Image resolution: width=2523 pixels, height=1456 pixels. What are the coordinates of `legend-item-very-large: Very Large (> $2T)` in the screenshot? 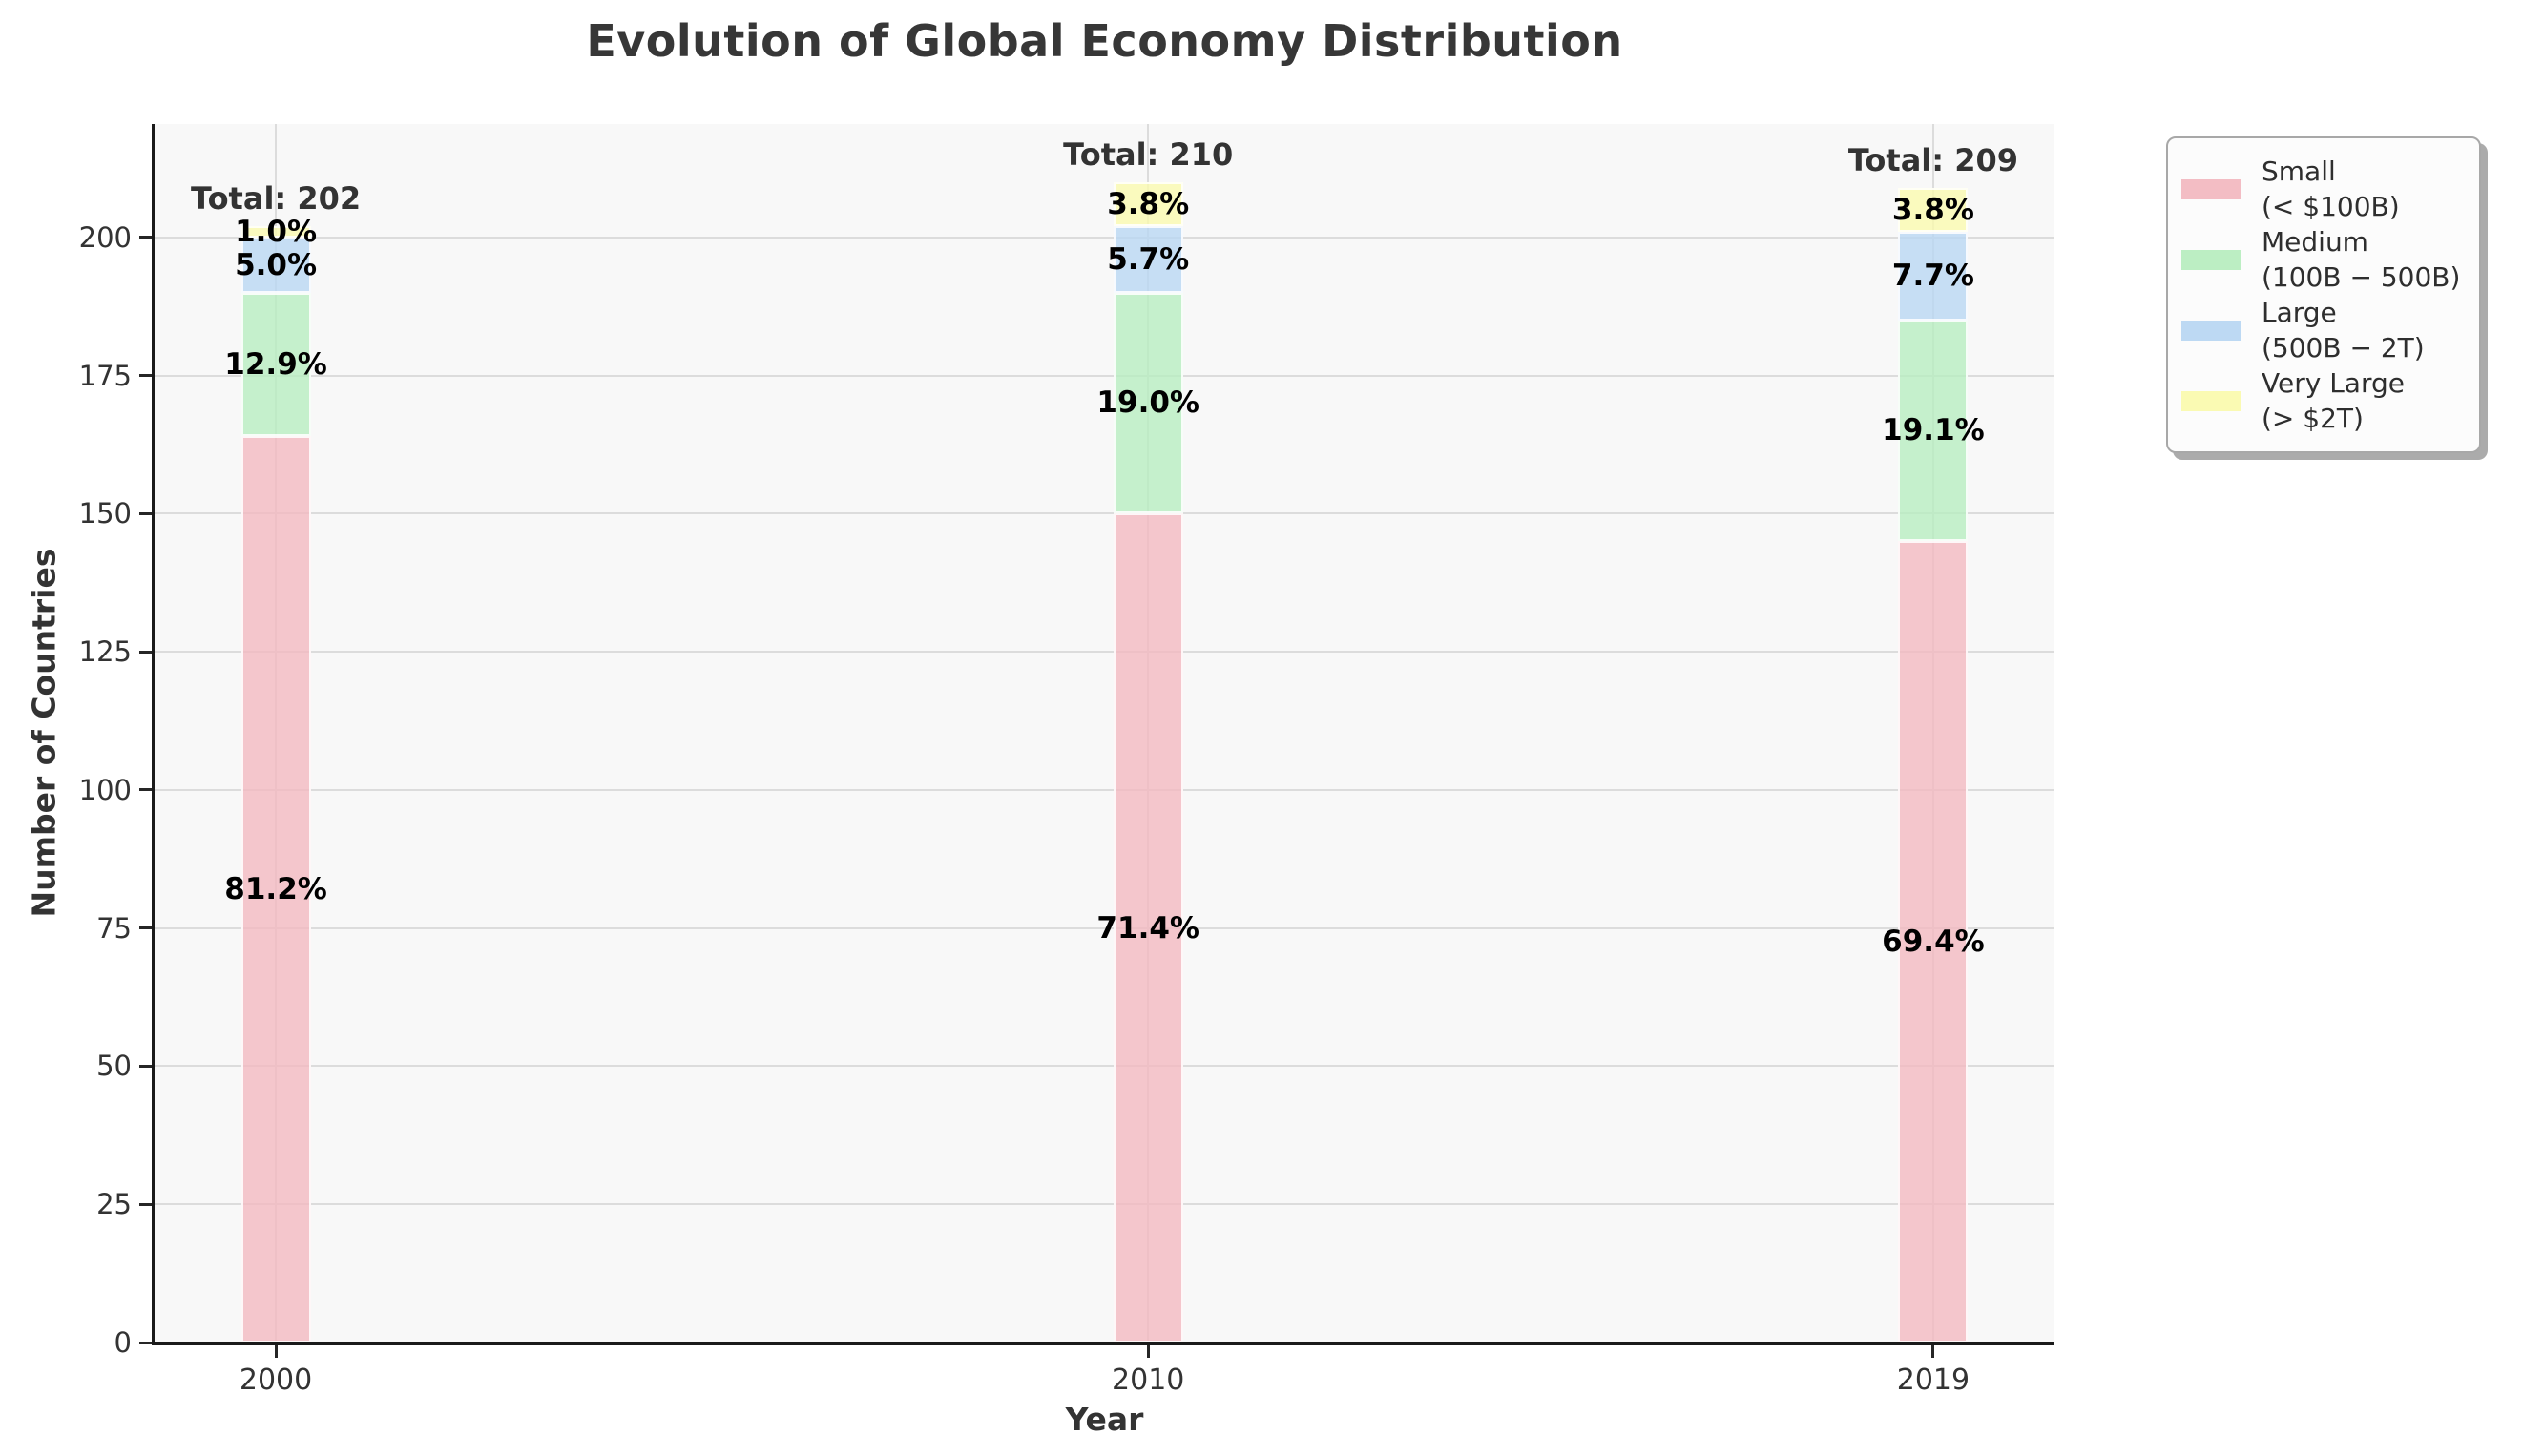 It's located at (2323, 401).